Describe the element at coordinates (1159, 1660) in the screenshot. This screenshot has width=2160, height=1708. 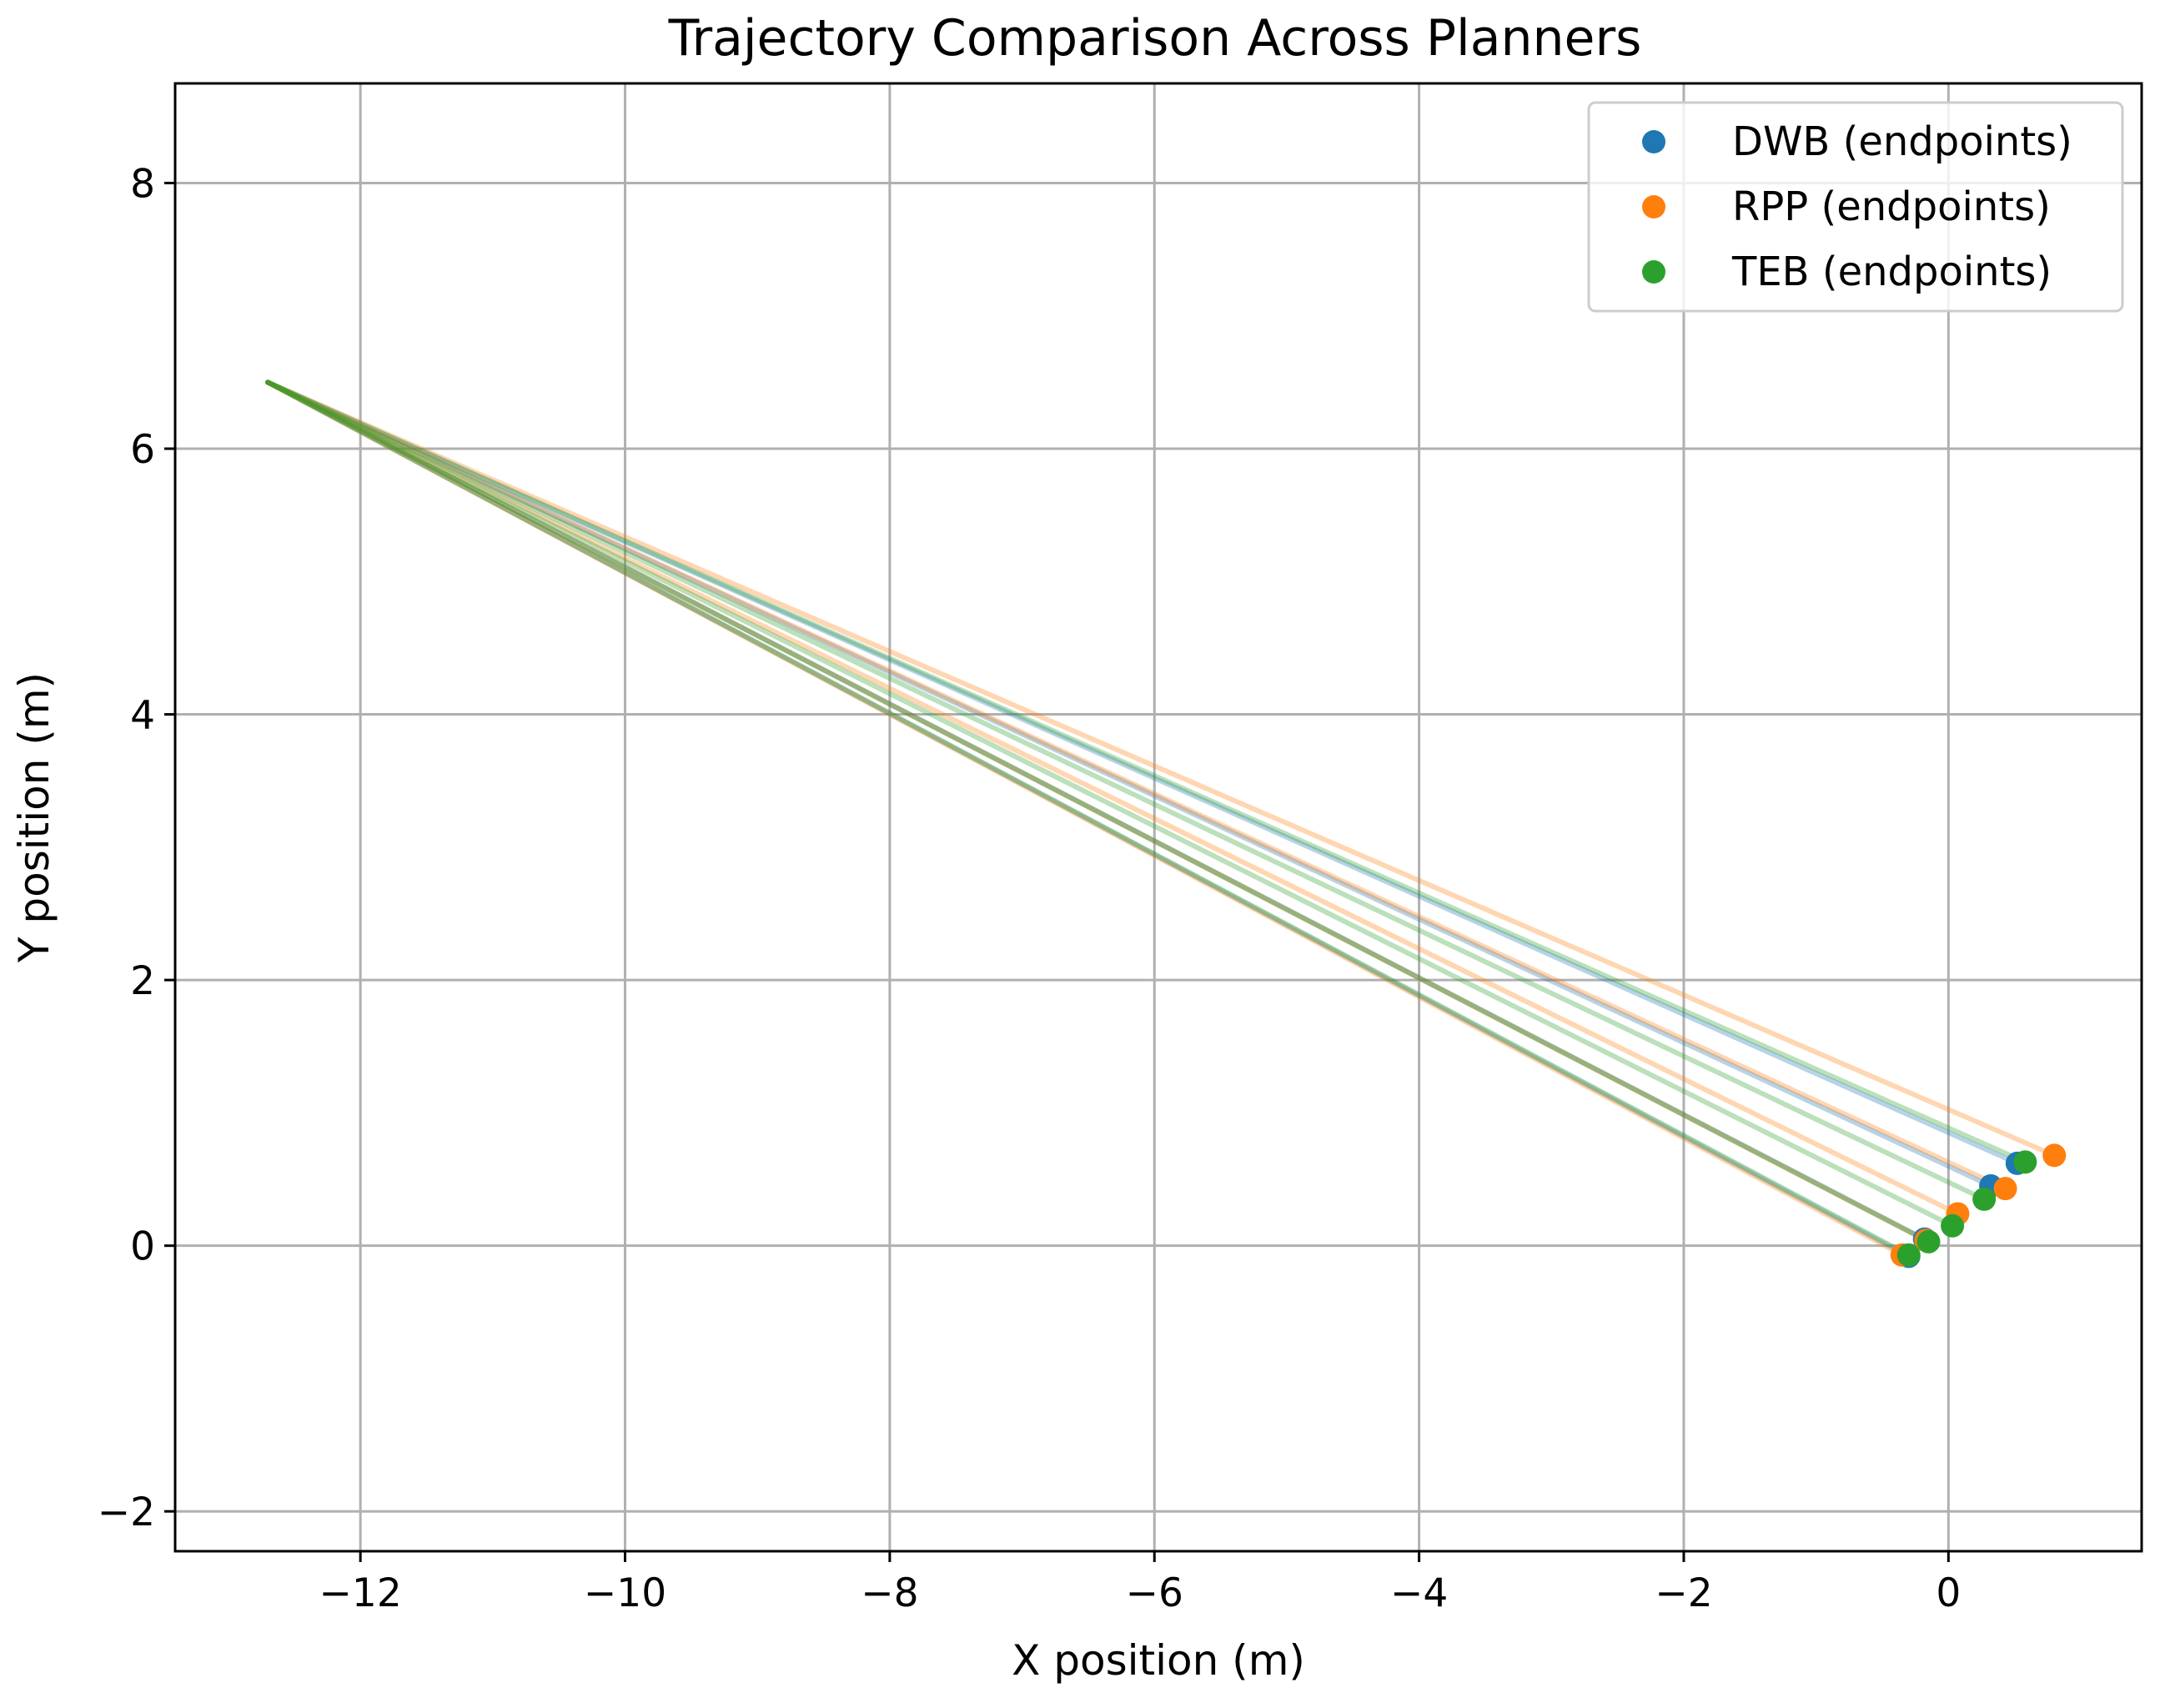
I see `x-axis-label: X position (m)` at that location.